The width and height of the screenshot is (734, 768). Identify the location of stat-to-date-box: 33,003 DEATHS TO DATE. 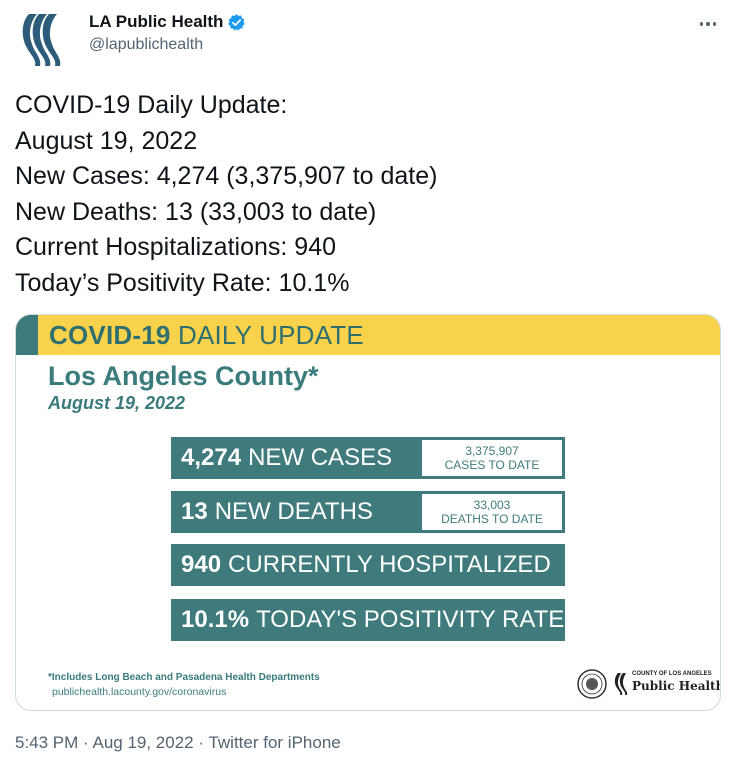
(492, 512).